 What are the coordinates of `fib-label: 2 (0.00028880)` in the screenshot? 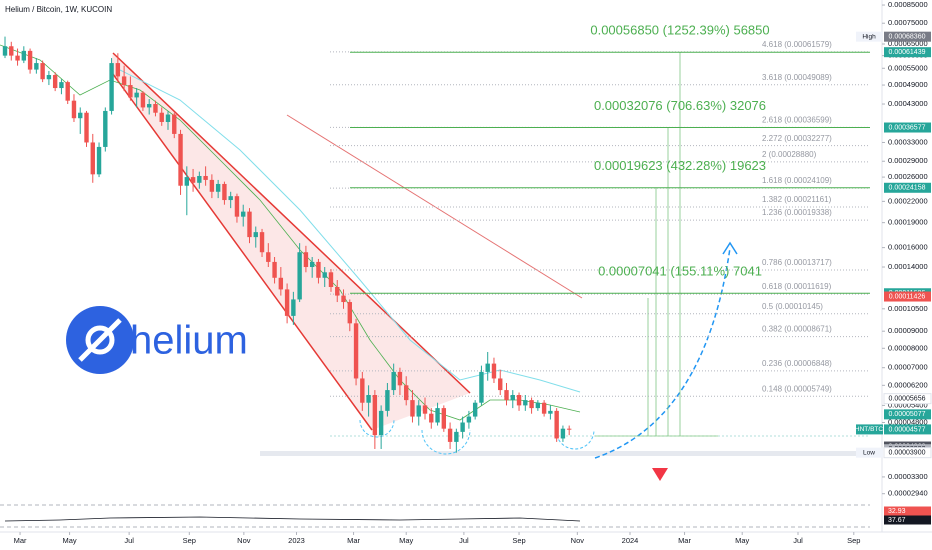 It's located at (789, 154).